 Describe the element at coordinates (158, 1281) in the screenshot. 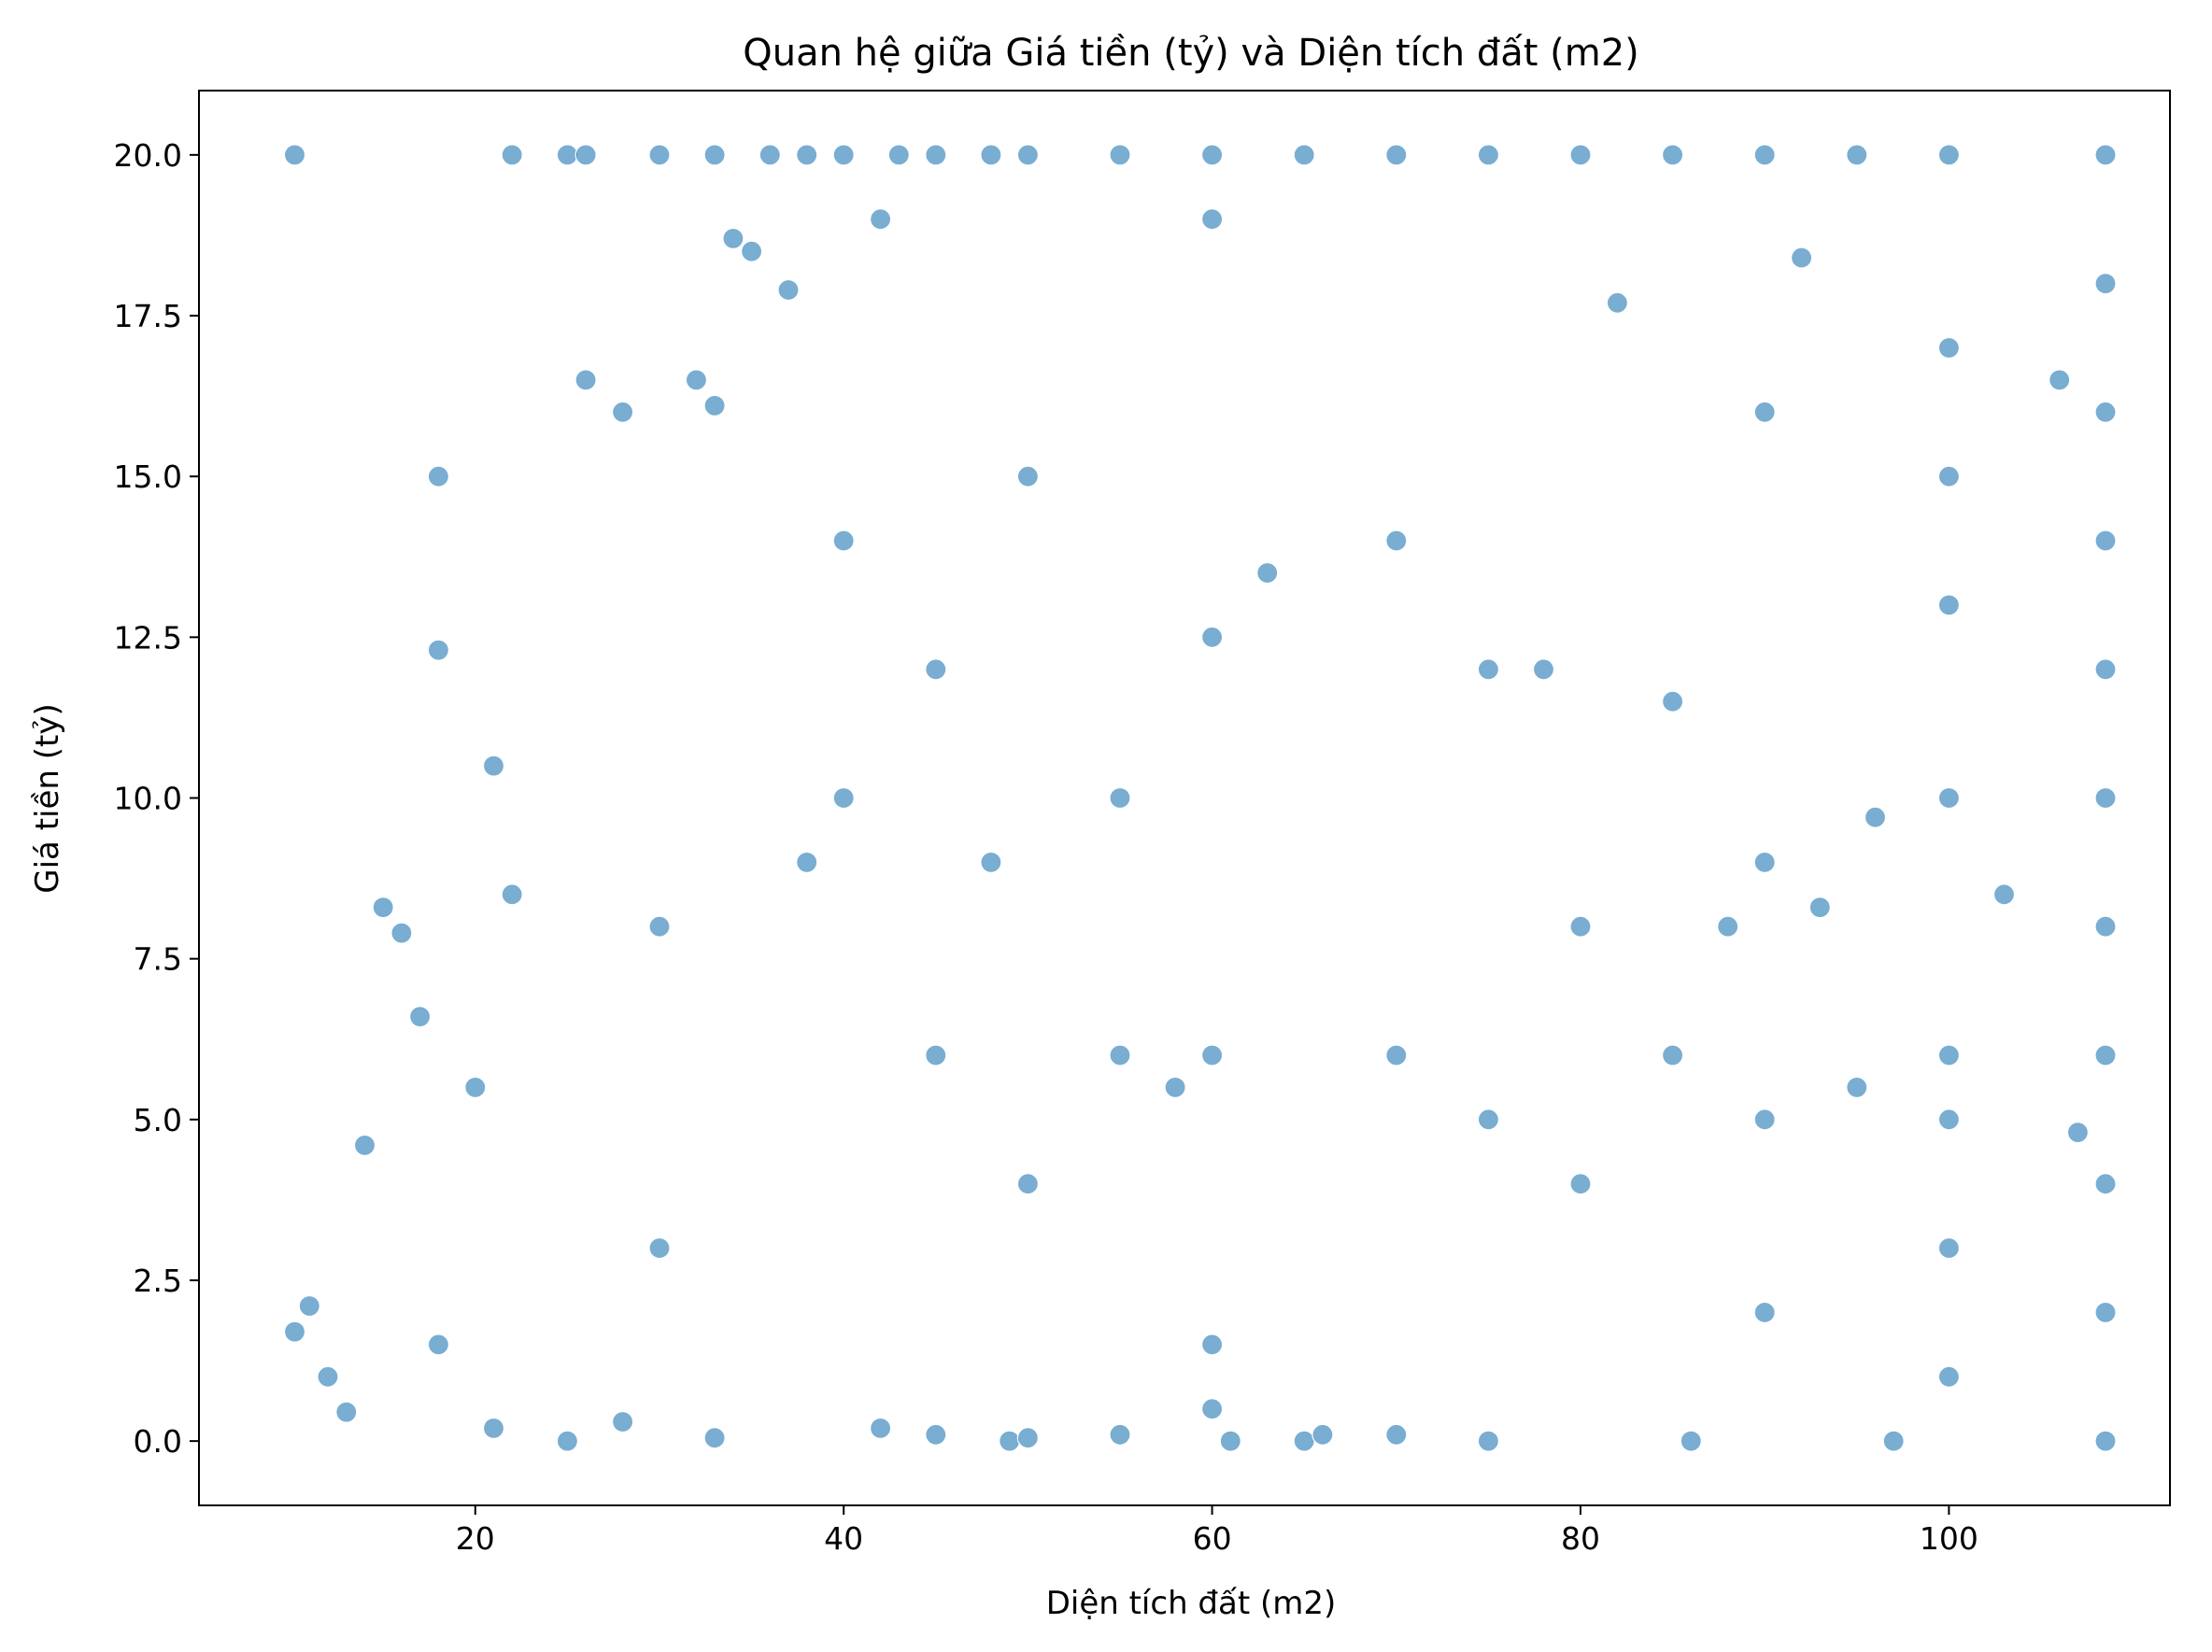

I see `y-tick-label: 2.5` at that location.